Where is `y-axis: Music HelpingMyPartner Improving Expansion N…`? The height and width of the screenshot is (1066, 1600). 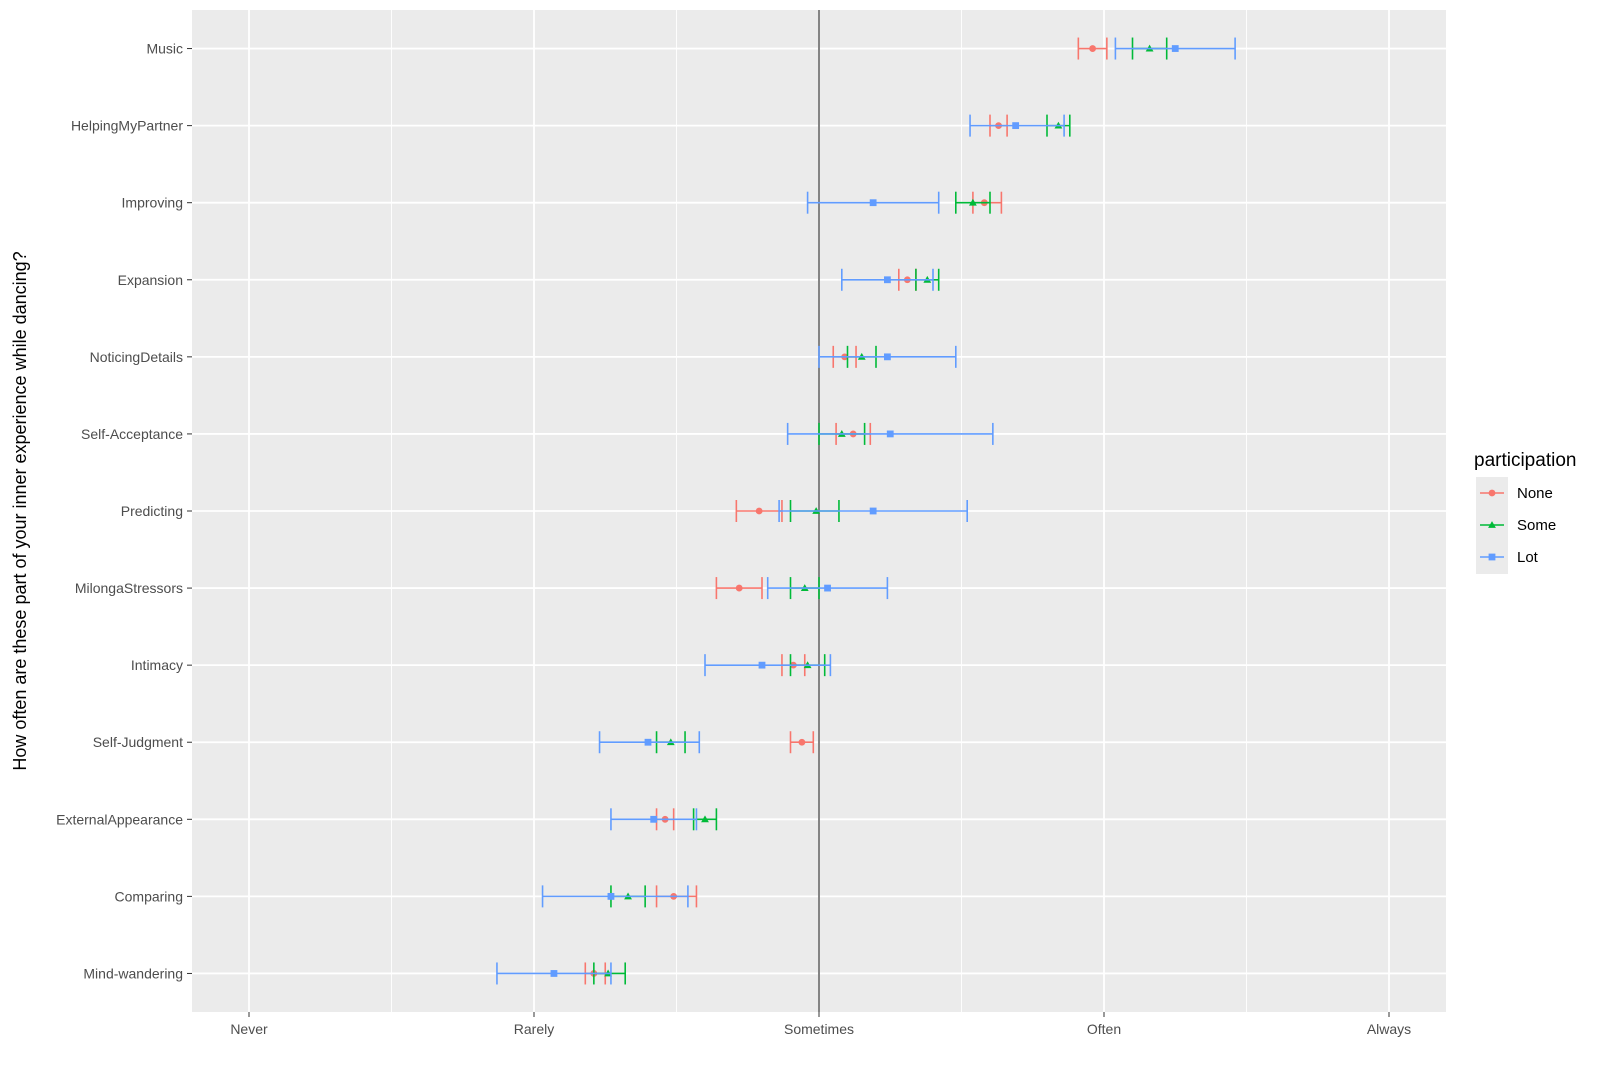
y-axis: Music HelpingMyPartner Improving Expansion N… is located at coordinates (124, 511).